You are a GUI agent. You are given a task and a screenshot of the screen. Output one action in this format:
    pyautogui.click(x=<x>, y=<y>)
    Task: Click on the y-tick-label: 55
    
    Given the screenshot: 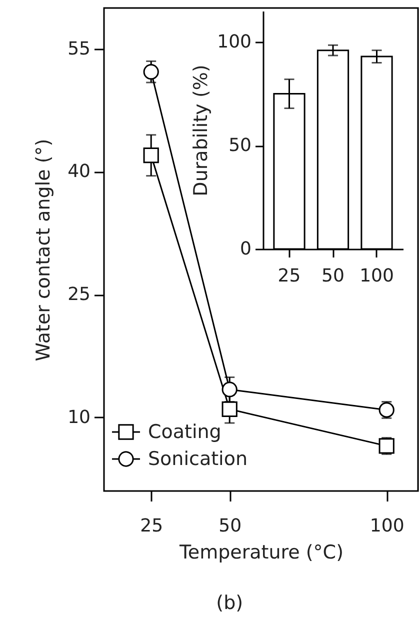 What is the action you would take?
    pyautogui.click(x=79, y=49)
    